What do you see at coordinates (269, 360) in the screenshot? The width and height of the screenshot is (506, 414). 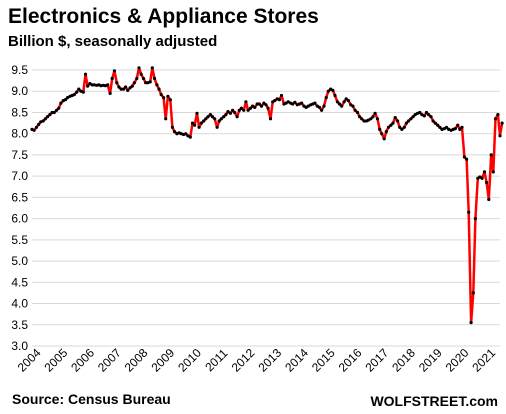 I see `x-tick-label: 2013` at bounding box center [269, 360].